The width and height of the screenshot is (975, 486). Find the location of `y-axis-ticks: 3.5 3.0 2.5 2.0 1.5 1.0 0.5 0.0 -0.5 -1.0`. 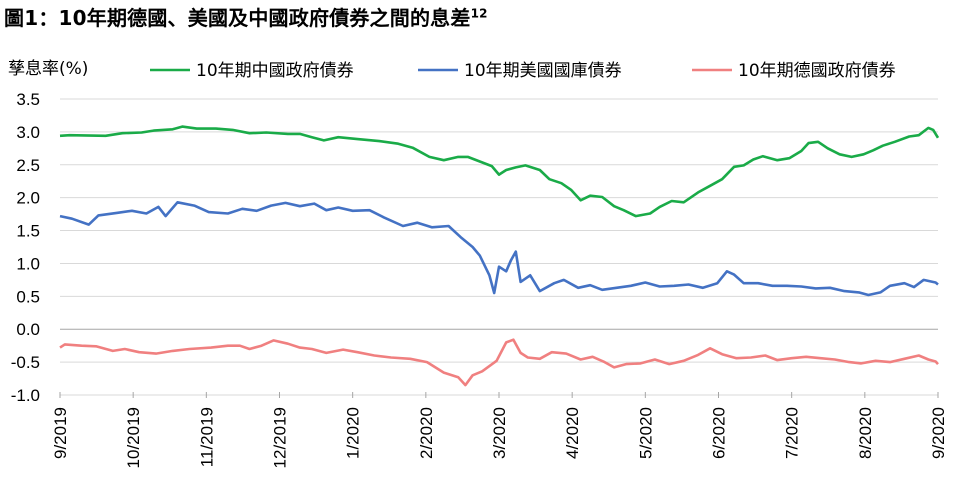

y-axis-ticks: 3.5 3.0 2.5 2.0 1.5 1.0 0.5 0.0 -0.5 -1.0 is located at coordinates (25, 247).